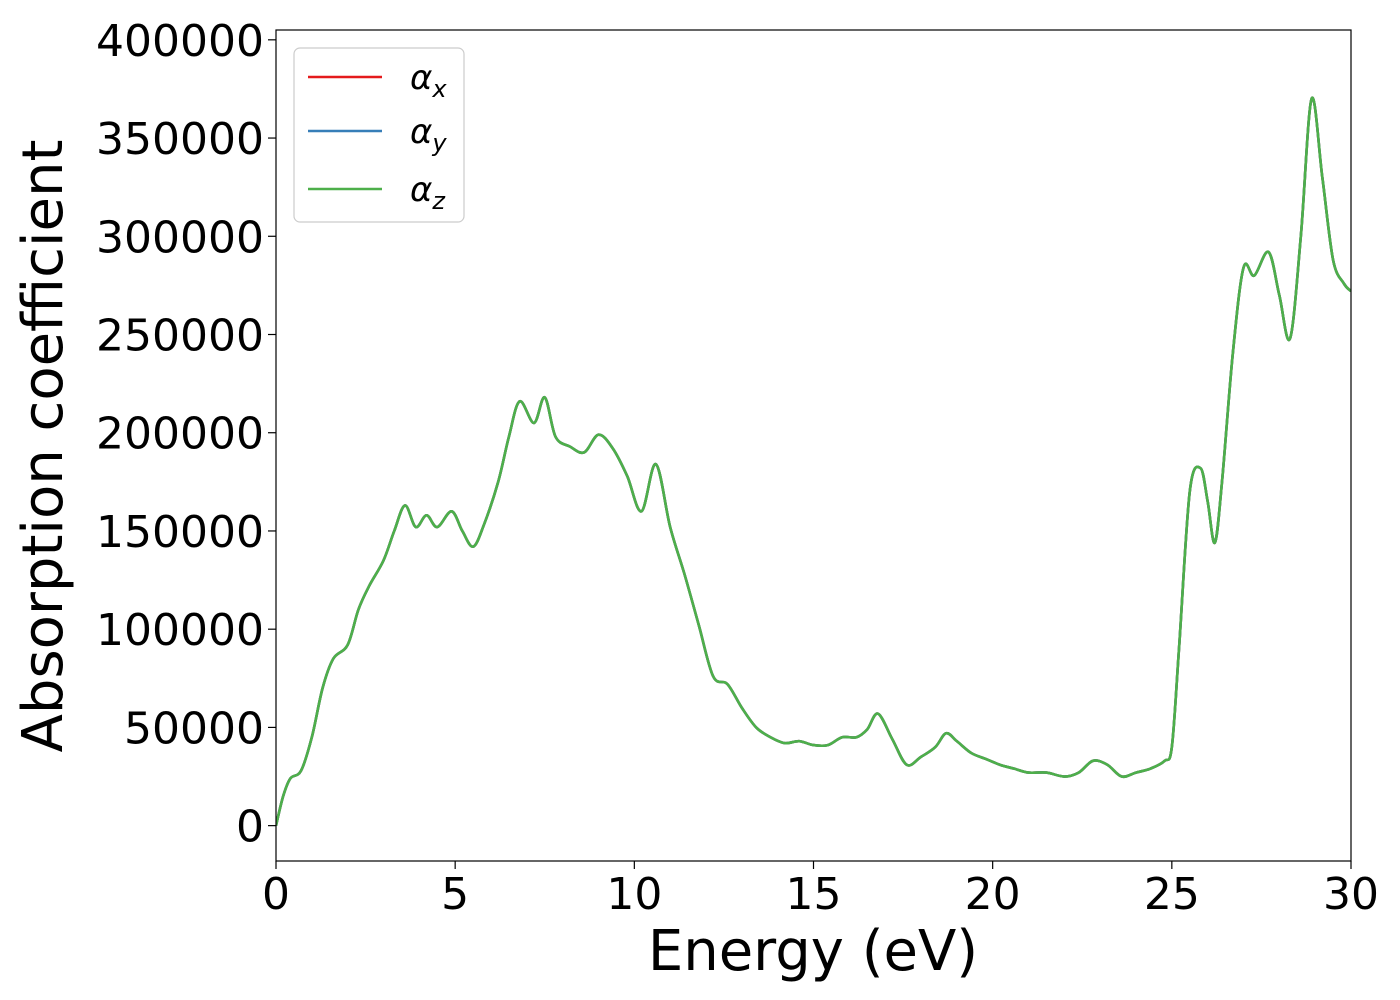  I want to click on y-tick-label: 250000, so click(180, 336).